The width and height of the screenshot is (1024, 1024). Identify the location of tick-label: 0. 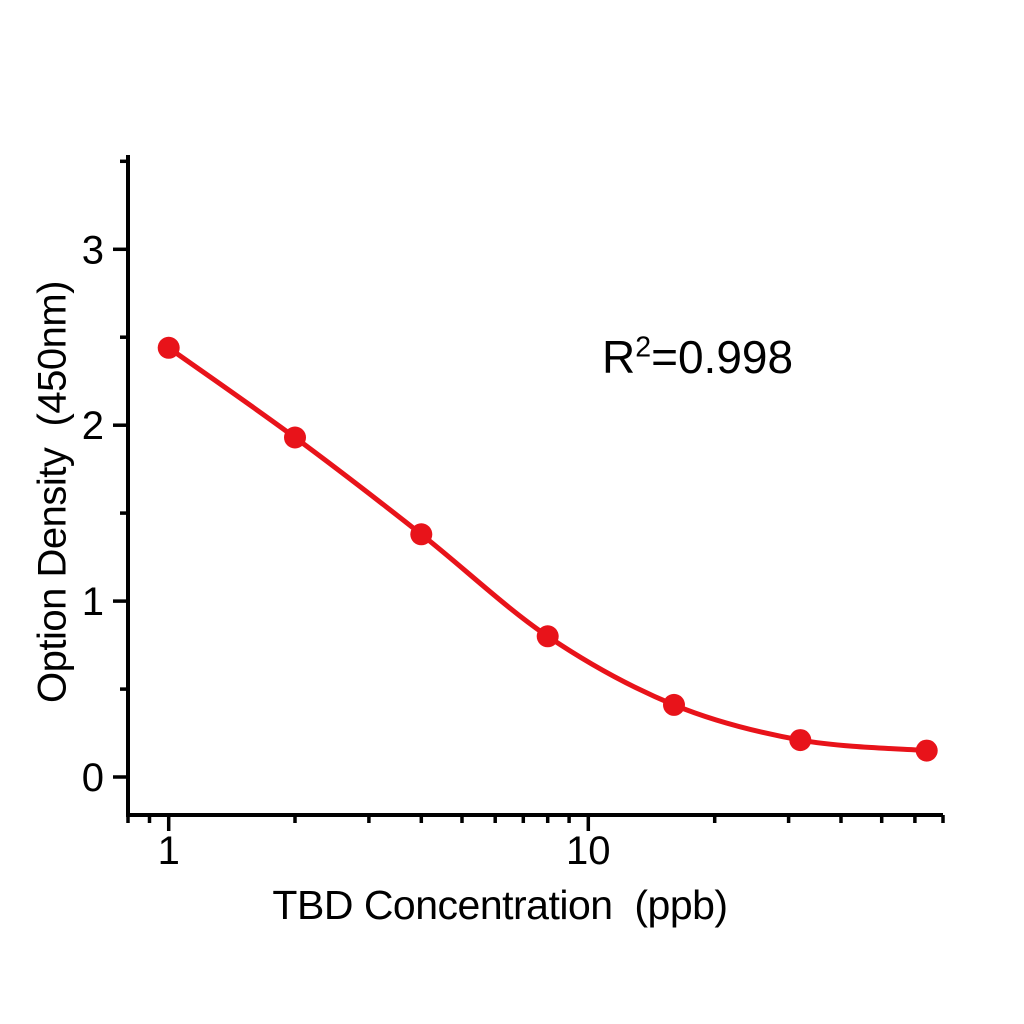
(93, 778).